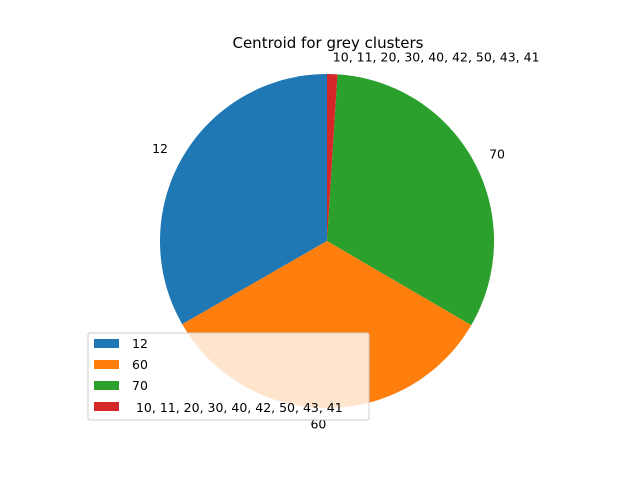  I want to click on legend-label: 70, so click(140, 385).